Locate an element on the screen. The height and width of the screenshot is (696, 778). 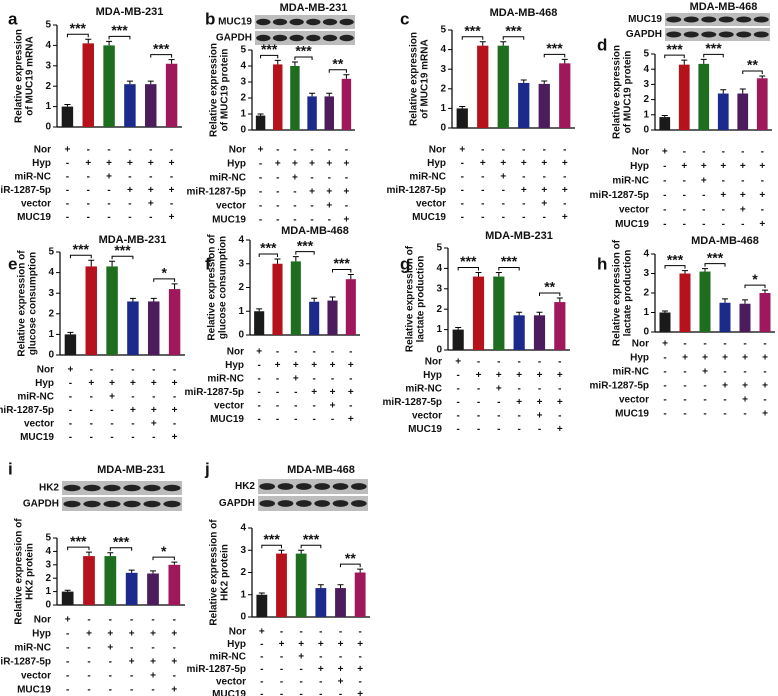
y-tick-label: 0 is located at coordinates (646, 130).